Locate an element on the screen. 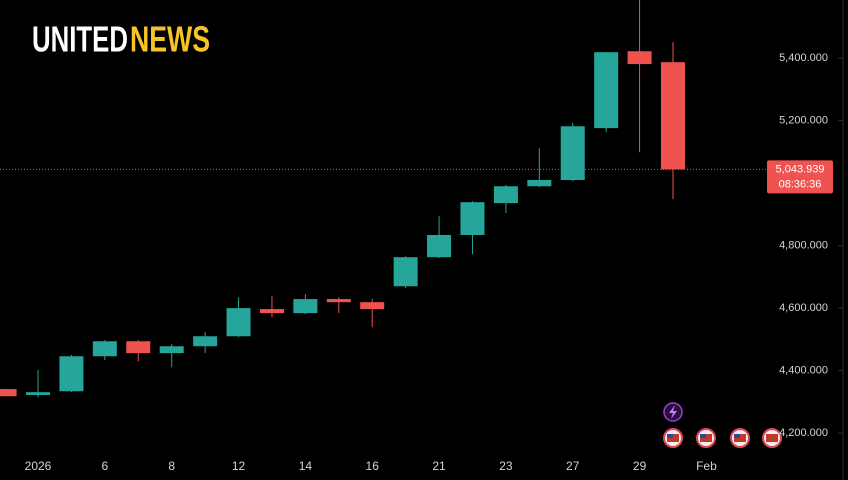 The height and width of the screenshot is (480, 848). x-tick-label: 8 is located at coordinates (171, 466).